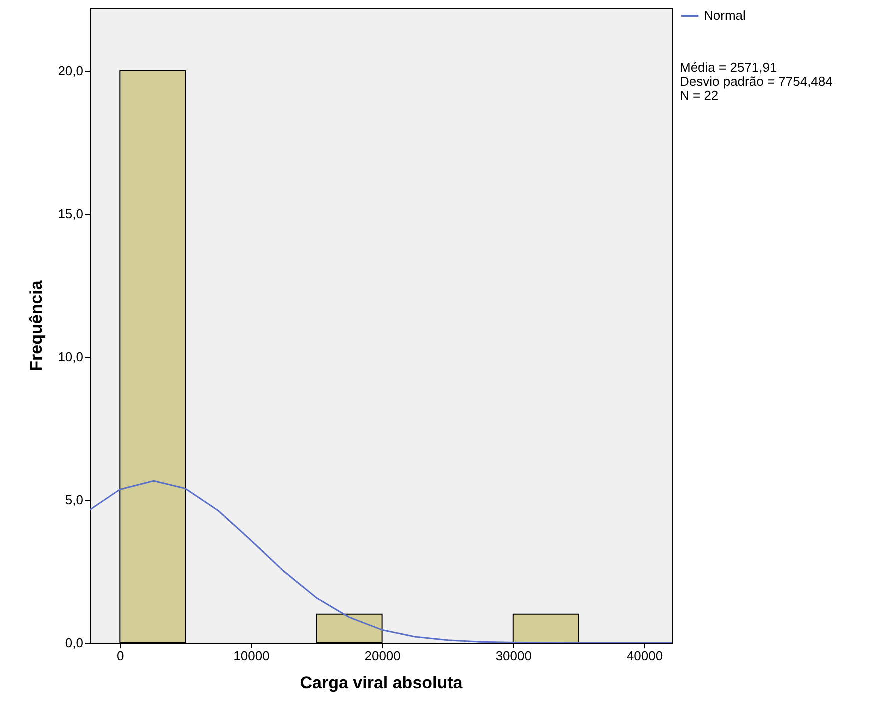  What do you see at coordinates (729, 67) in the screenshot?
I see `text: Média = 2571,91` at bounding box center [729, 67].